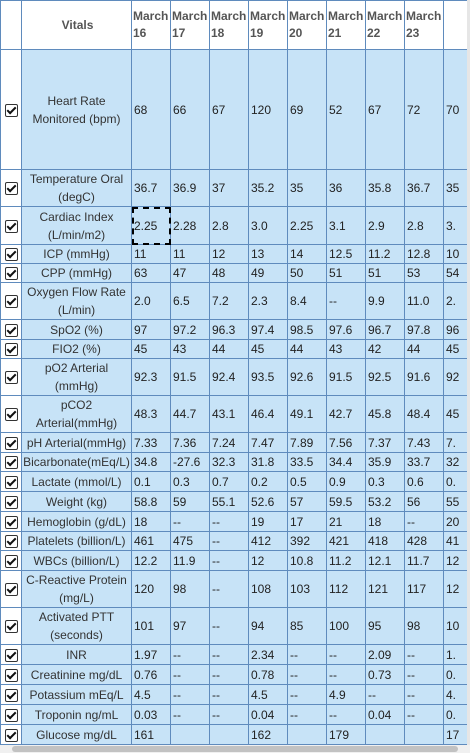 This screenshot has height=753, width=470. What do you see at coordinates (190, 541) in the screenshot?
I see `value-cell: 475` at bounding box center [190, 541].